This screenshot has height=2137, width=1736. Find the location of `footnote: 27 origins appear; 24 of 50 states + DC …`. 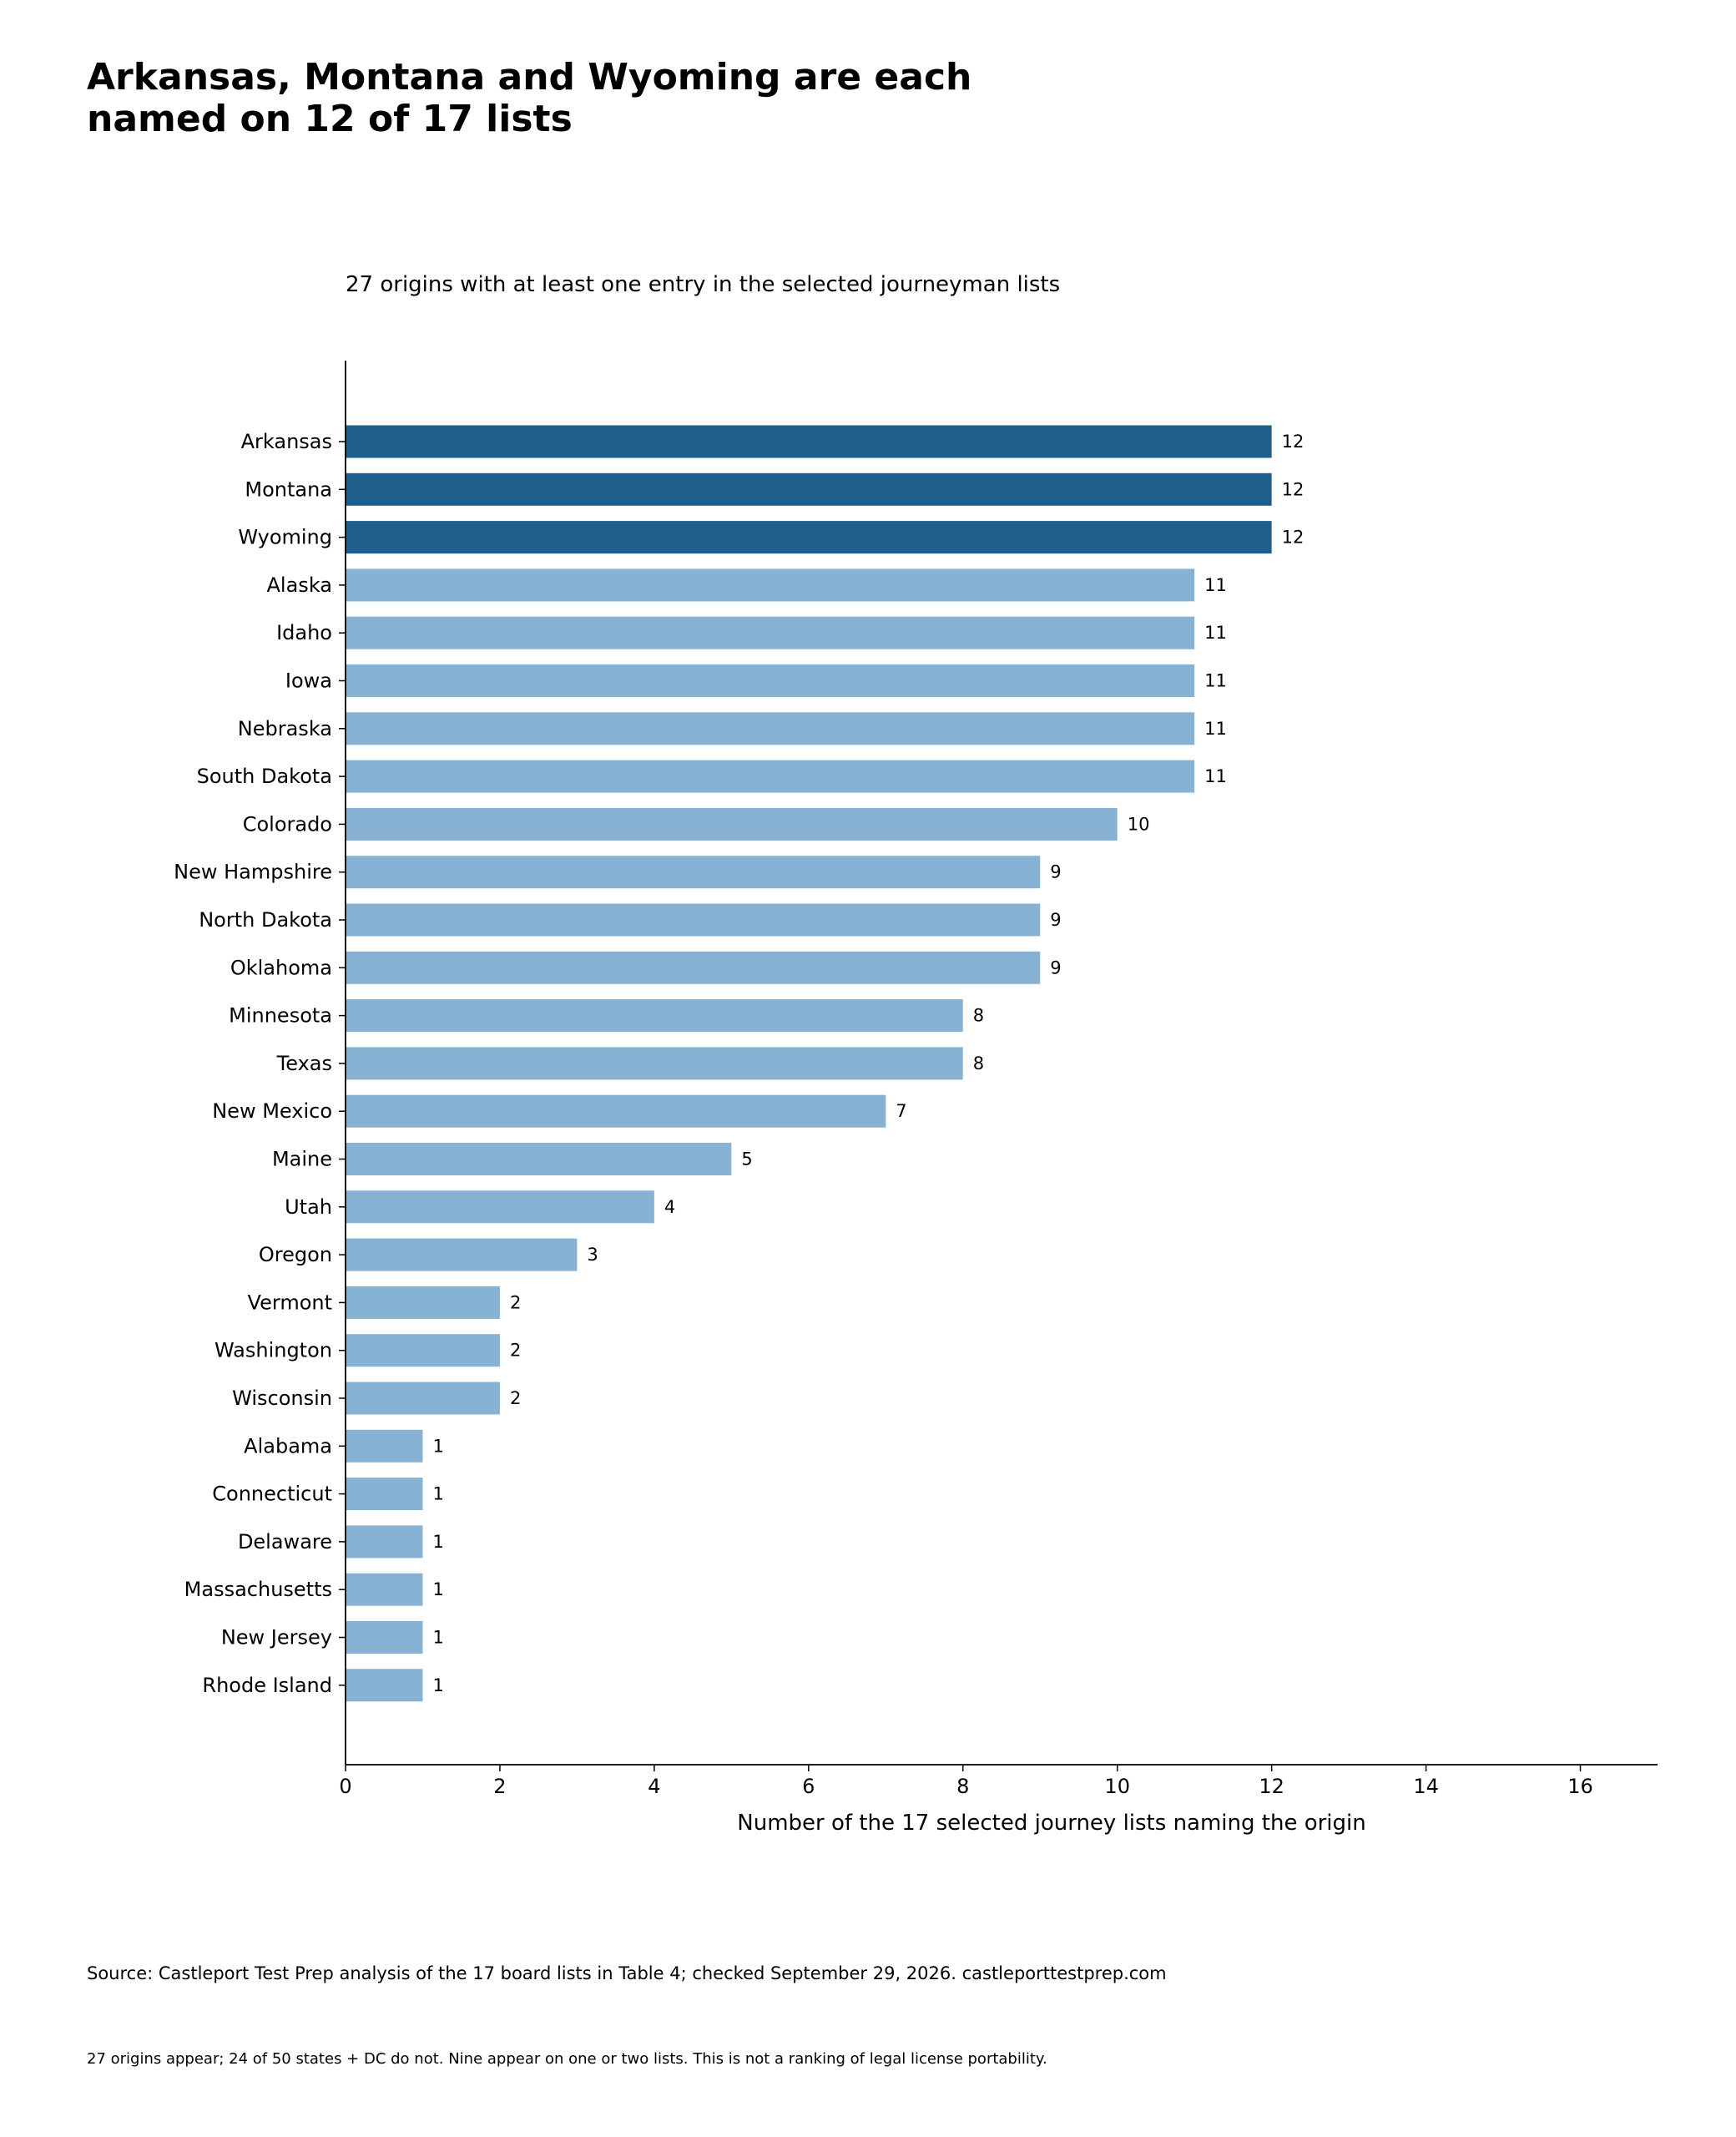

footnote: 27 origins appear; 24 of 50 states + DC … is located at coordinates (567, 2059).